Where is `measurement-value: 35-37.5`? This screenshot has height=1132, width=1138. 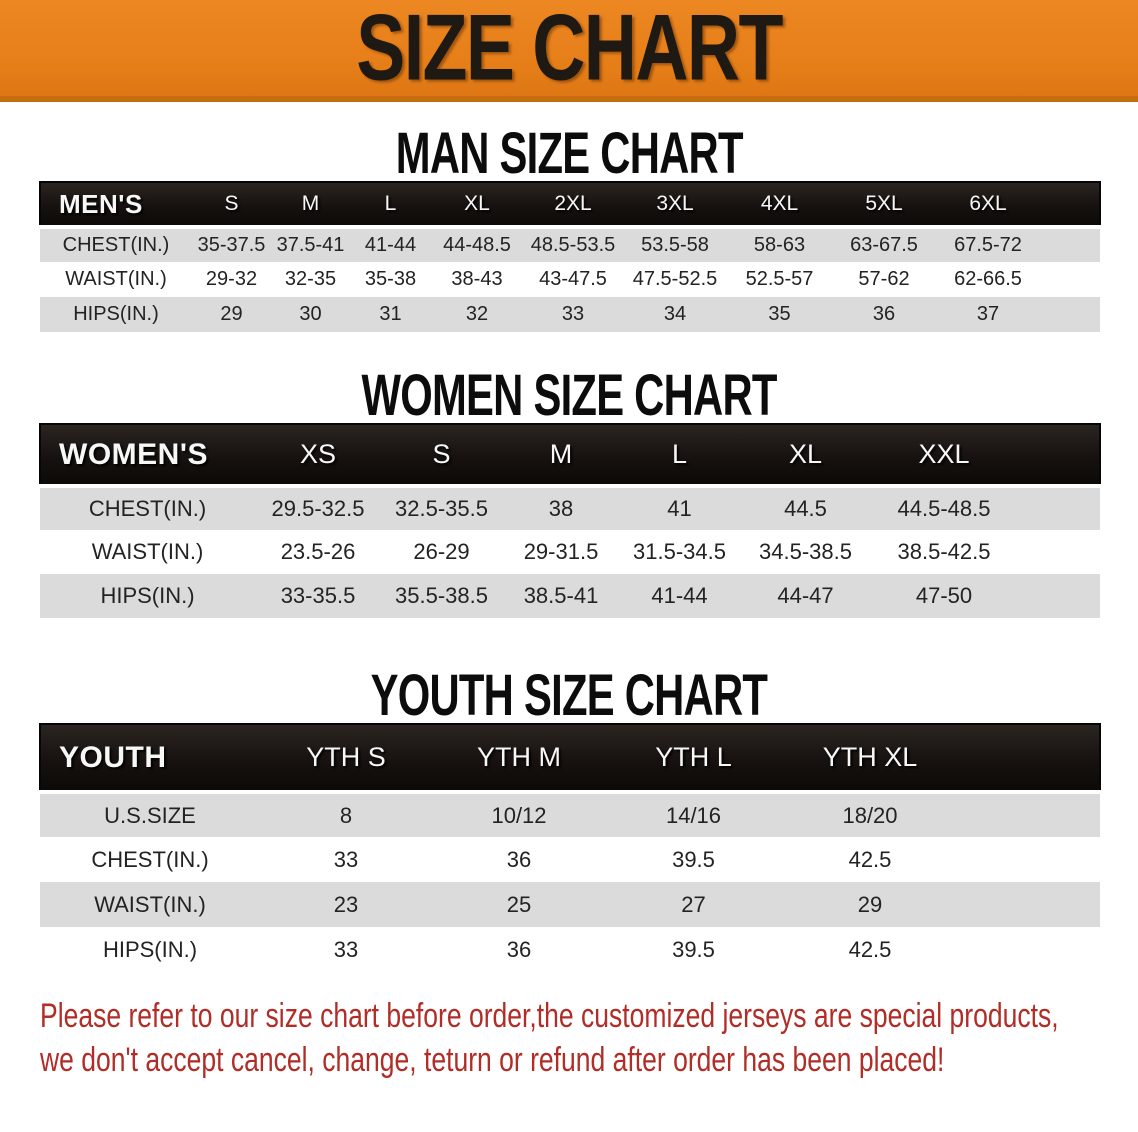 measurement-value: 35-37.5 is located at coordinates (231, 243).